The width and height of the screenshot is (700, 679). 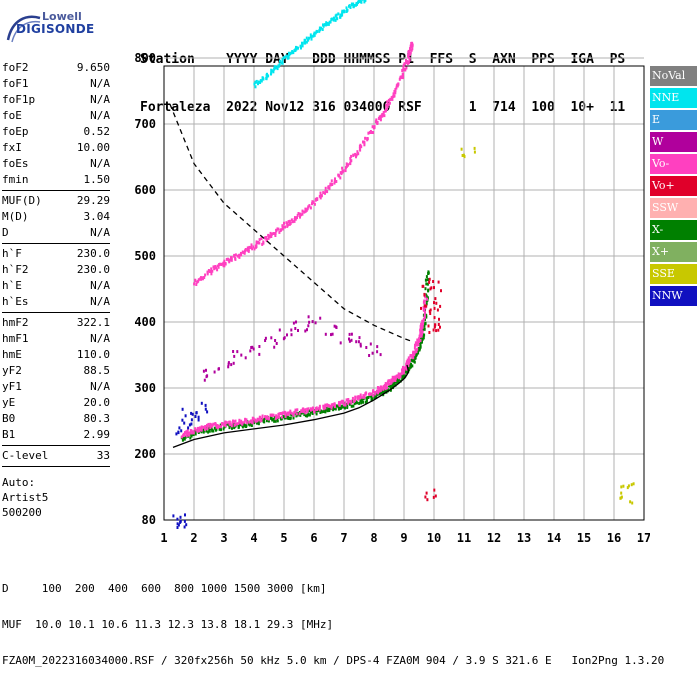 What do you see at coordinates (193, 538) in the screenshot?
I see `x-tick-label: 2` at bounding box center [193, 538].